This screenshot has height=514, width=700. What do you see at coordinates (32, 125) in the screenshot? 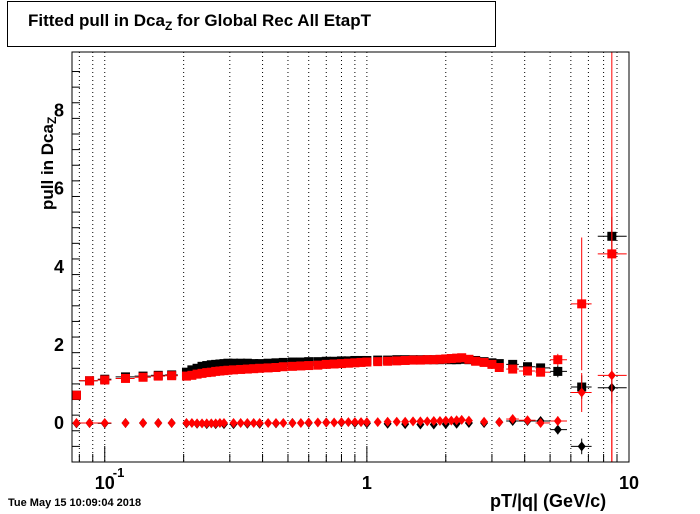
I see `y-axis-label: pull in DcaZ` at bounding box center [32, 125].